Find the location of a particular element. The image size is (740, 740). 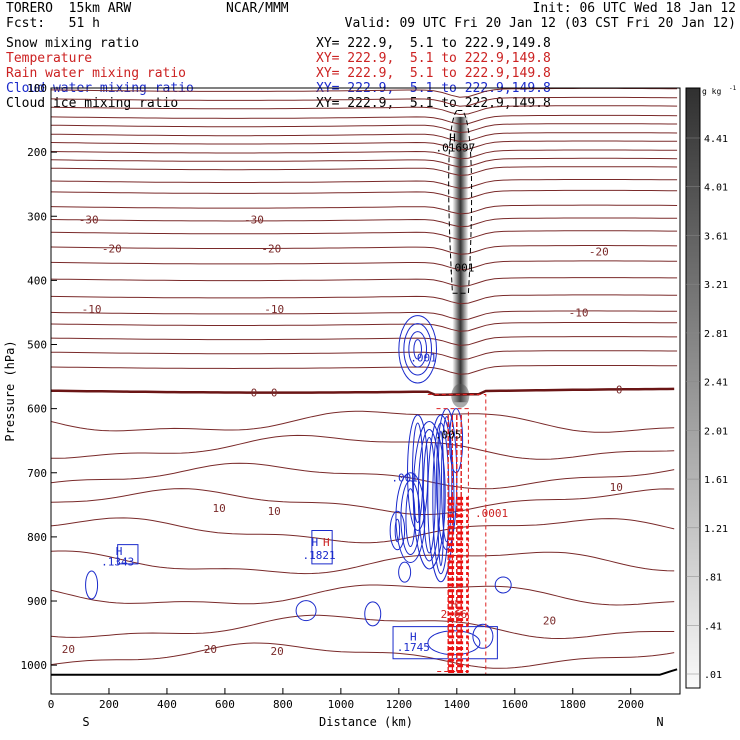

legend-label: Rain water mixing ratio is located at coordinates (96, 73).